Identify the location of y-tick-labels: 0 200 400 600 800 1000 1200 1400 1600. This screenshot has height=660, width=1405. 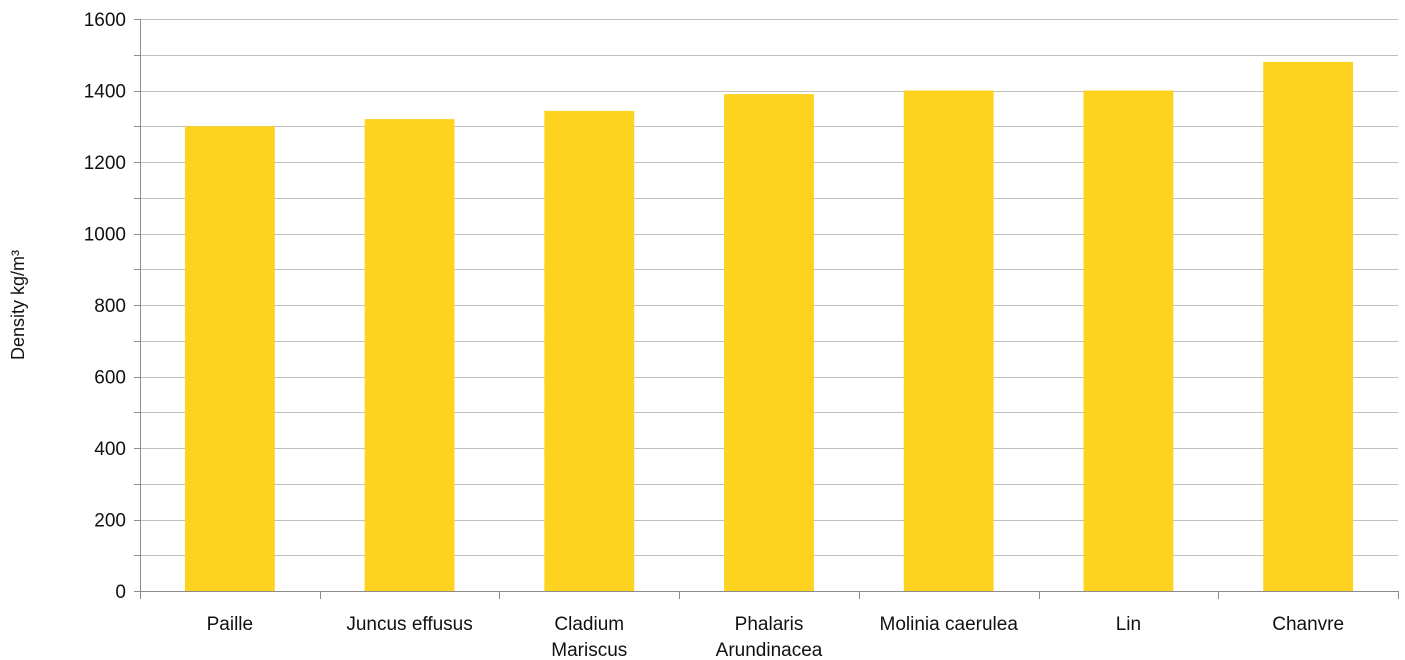
(105, 306).